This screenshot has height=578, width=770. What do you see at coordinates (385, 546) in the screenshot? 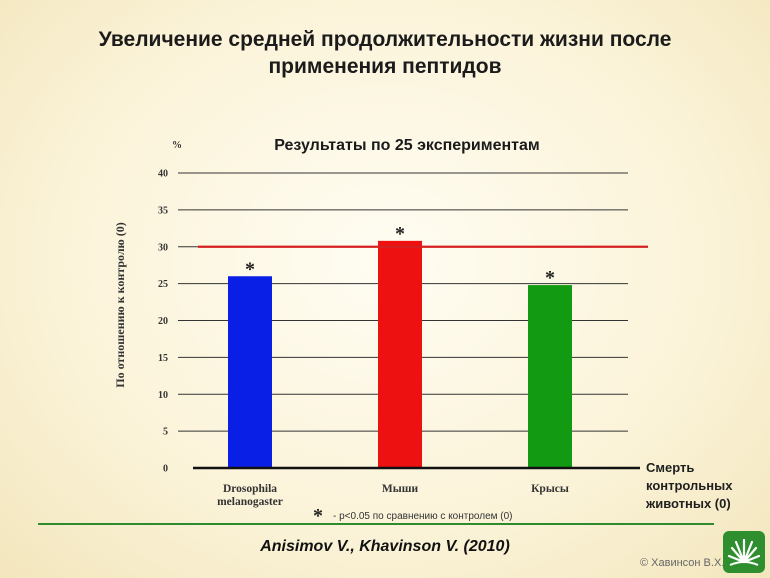
I see `citation: Anisimov V., Khavinson V. (2010)` at bounding box center [385, 546].